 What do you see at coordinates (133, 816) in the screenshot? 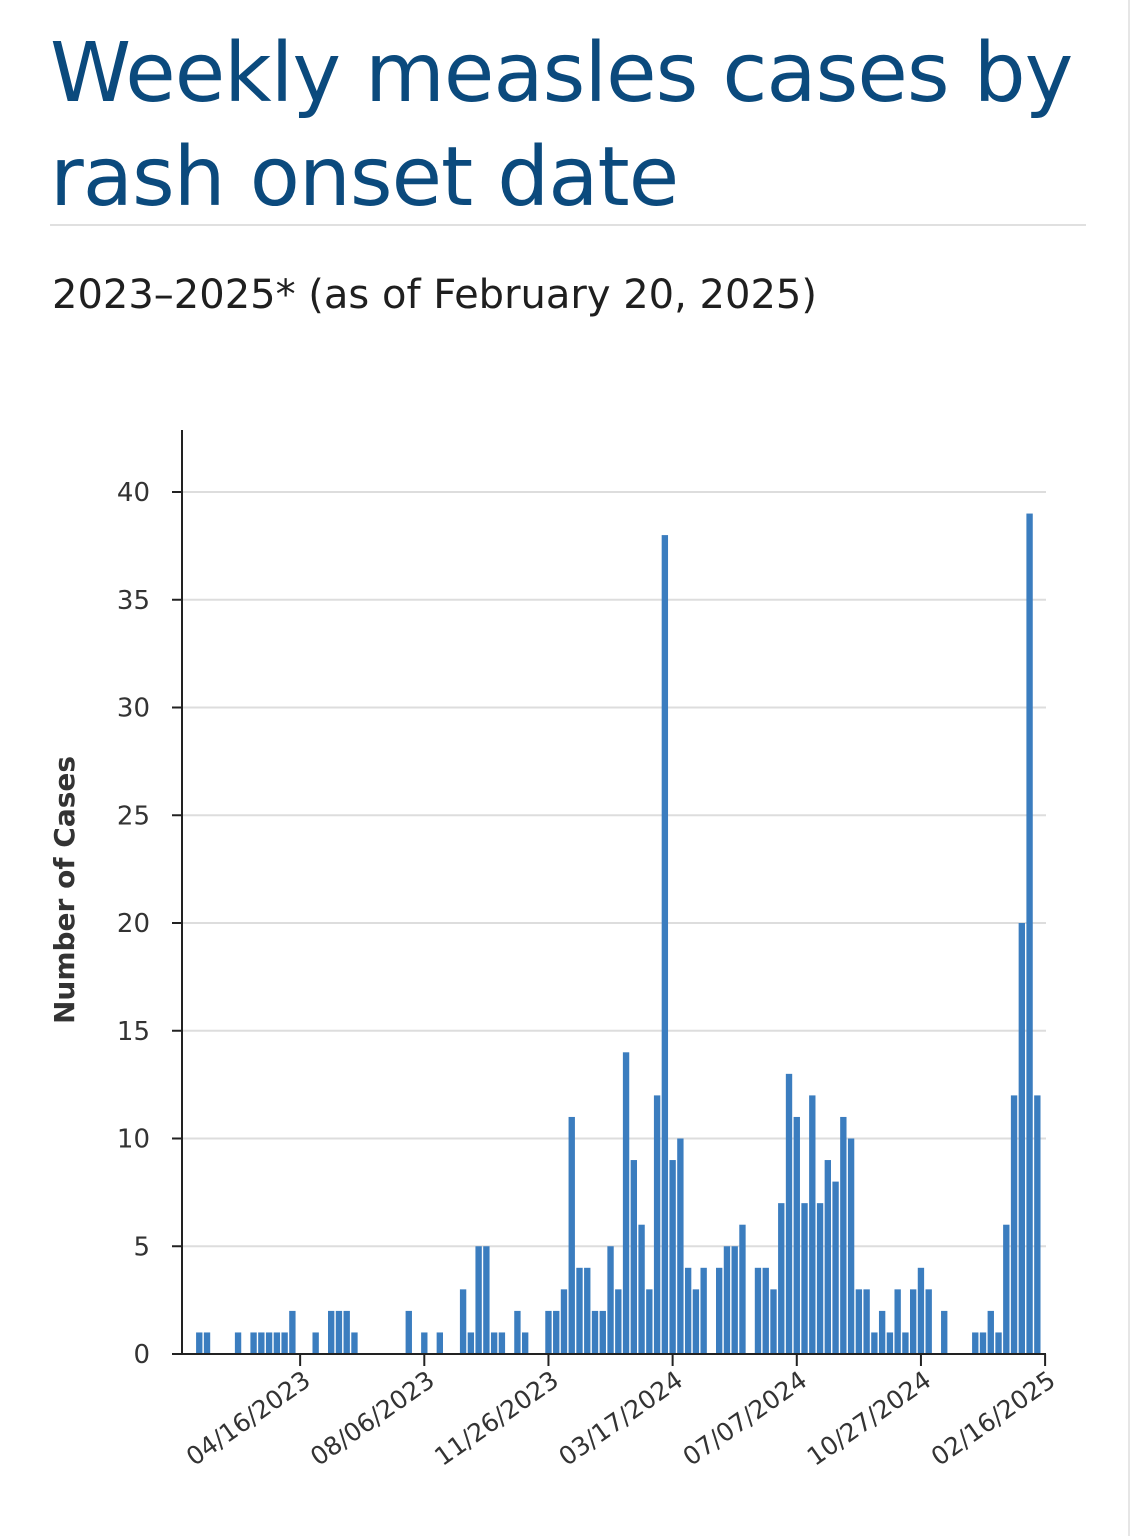
I see `y-tick-label: 25` at bounding box center [133, 816].